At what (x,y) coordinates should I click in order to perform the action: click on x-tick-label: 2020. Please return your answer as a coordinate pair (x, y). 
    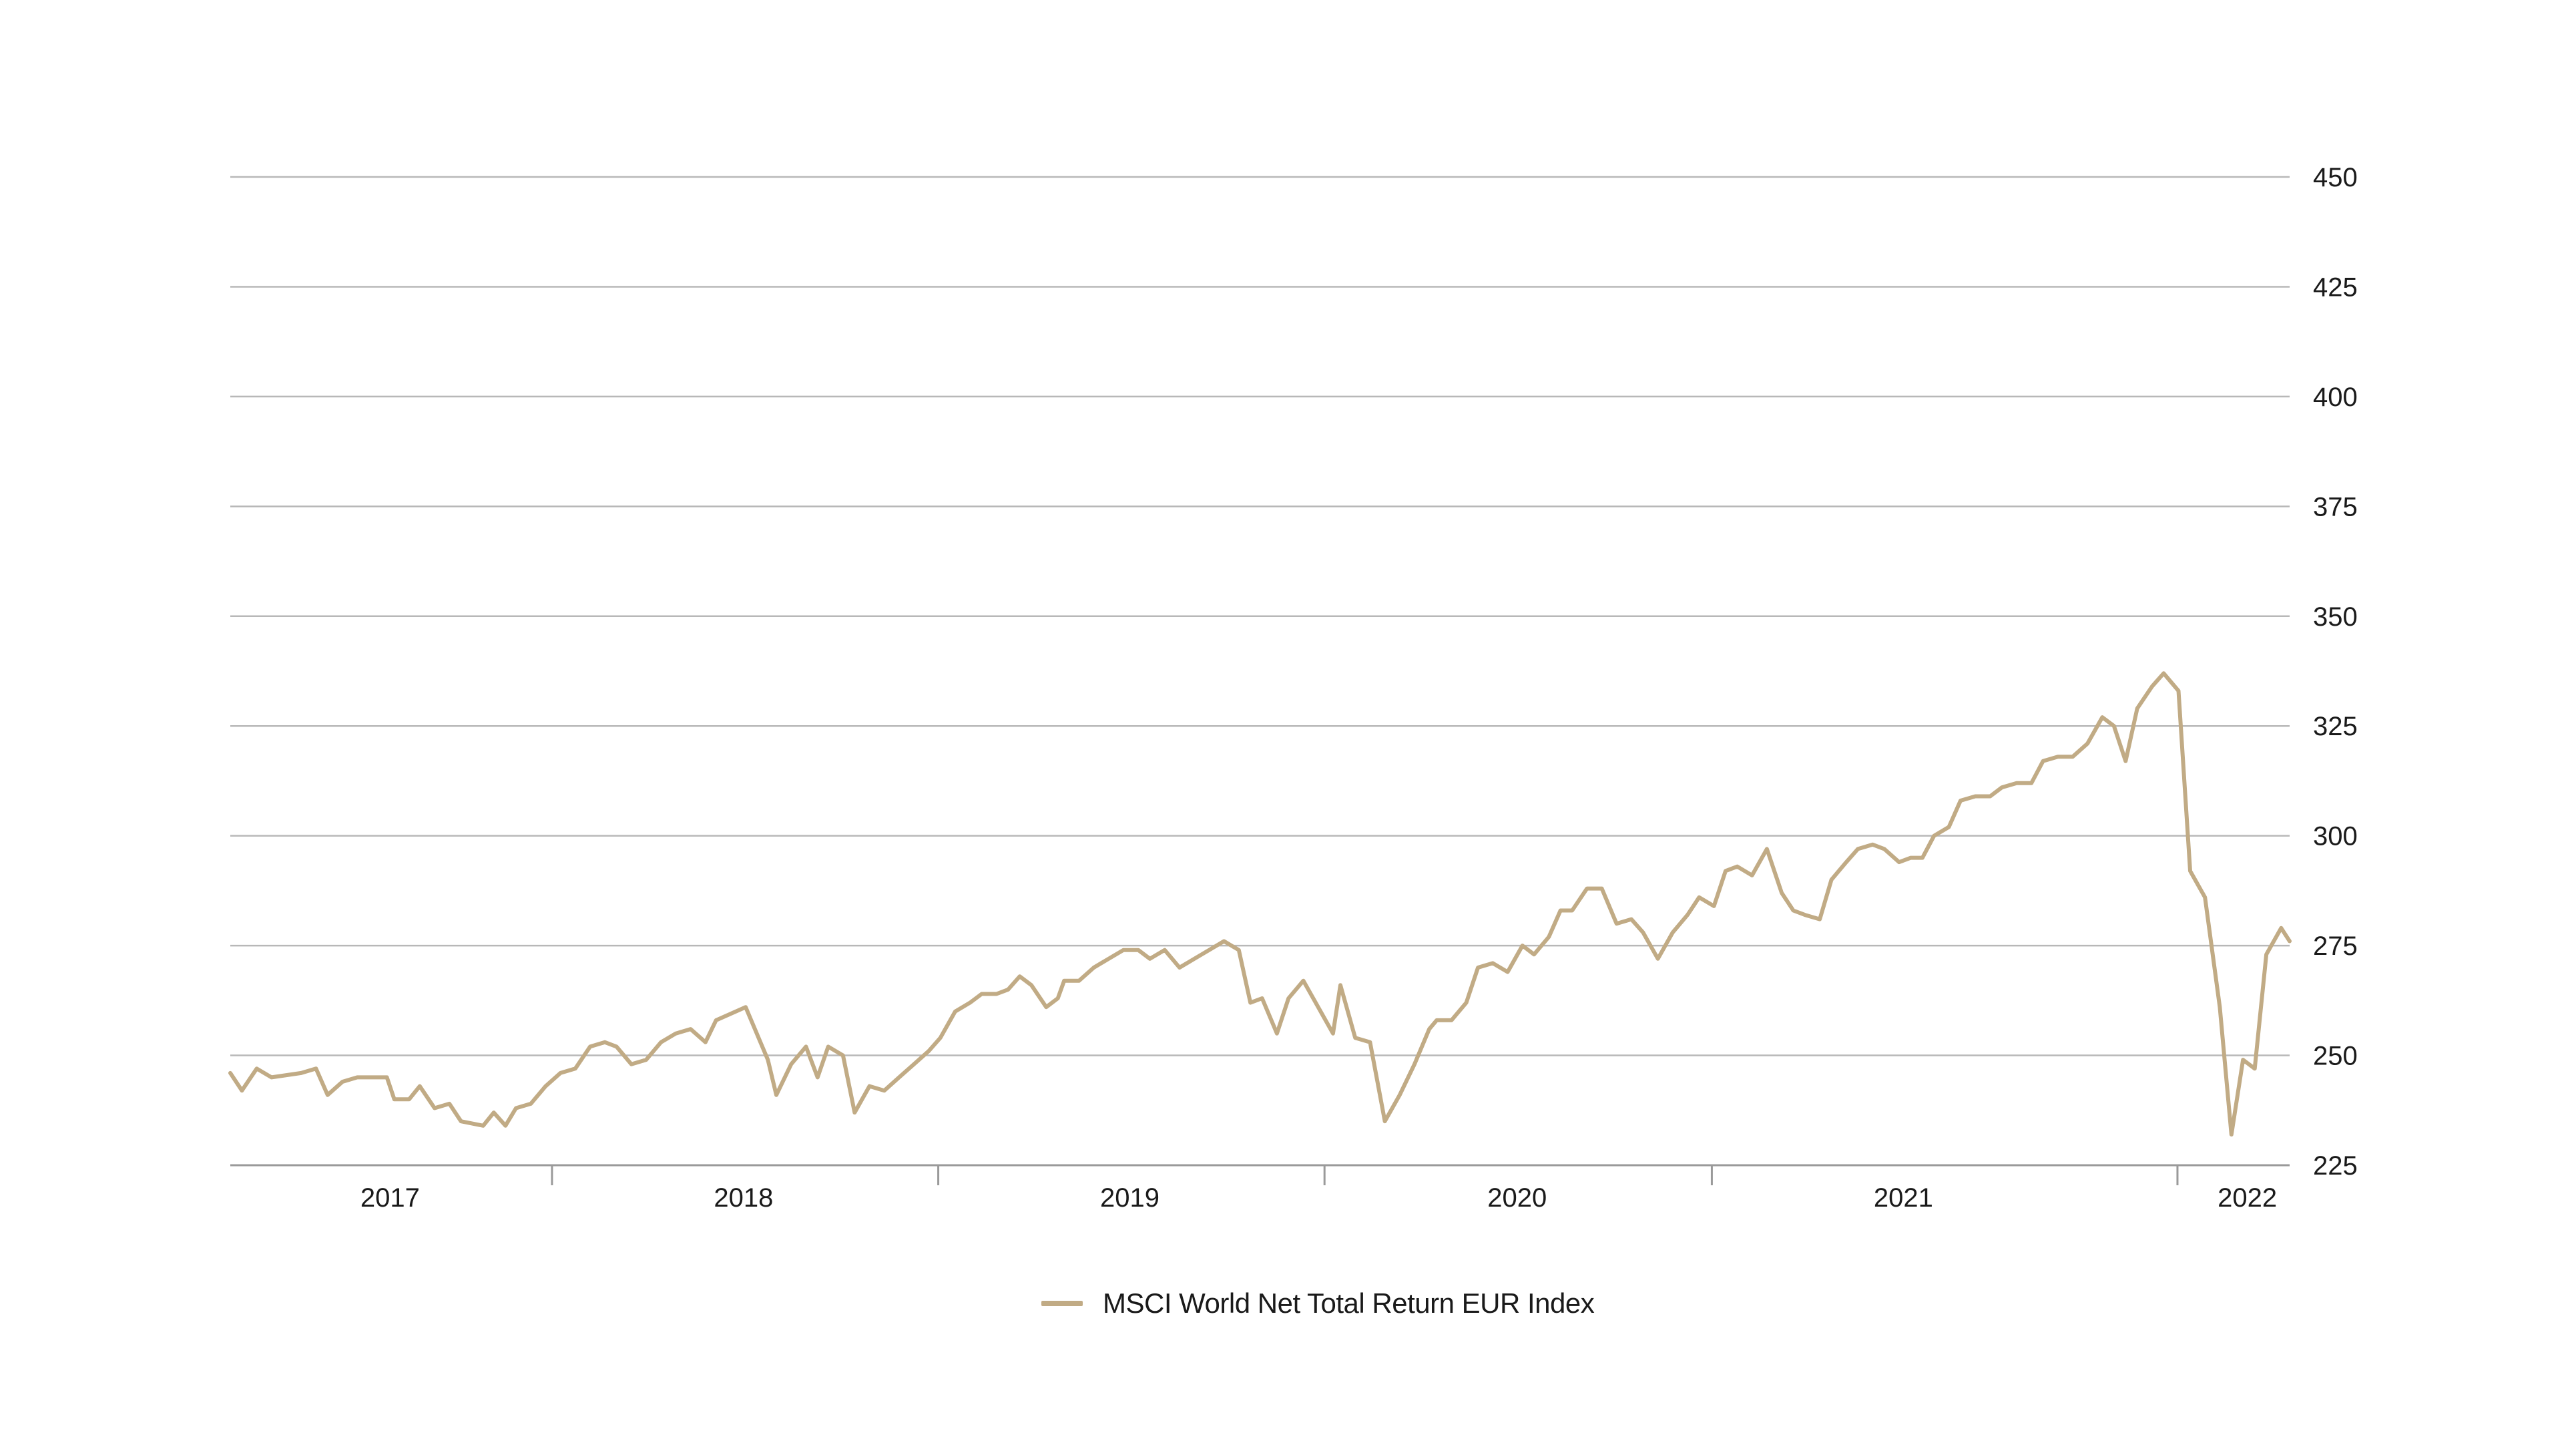
    Looking at the image, I should click on (1517, 1198).